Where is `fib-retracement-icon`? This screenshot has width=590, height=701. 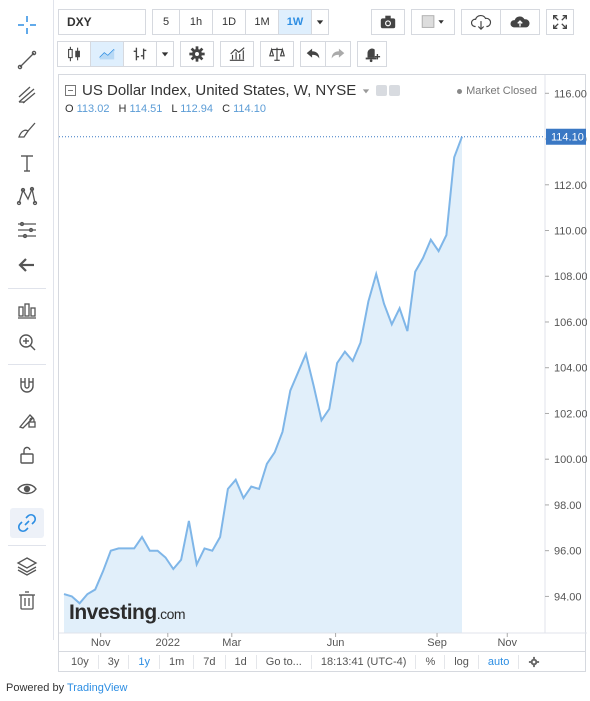 fib-retracement-icon is located at coordinates (27, 230).